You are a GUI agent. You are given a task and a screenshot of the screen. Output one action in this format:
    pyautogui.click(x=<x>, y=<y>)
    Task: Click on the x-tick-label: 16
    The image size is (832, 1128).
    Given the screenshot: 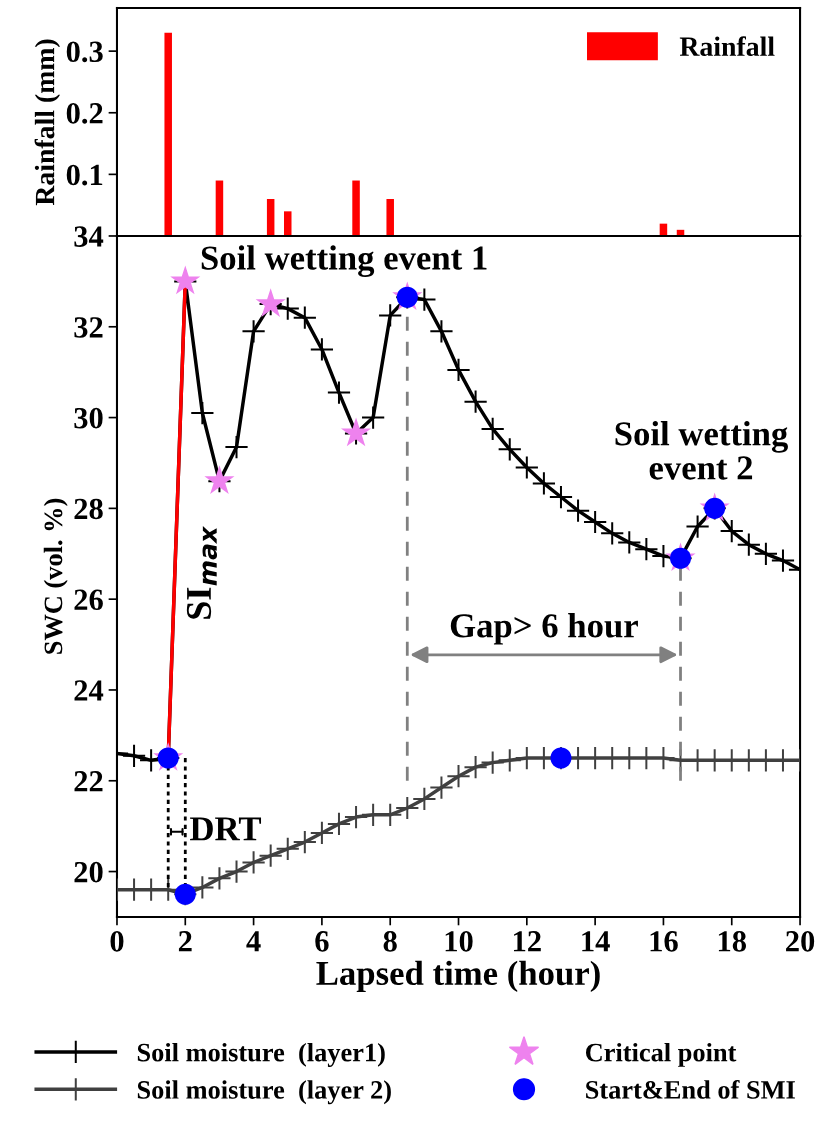 What is the action you would take?
    pyautogui.click(x=664, y=941)
    